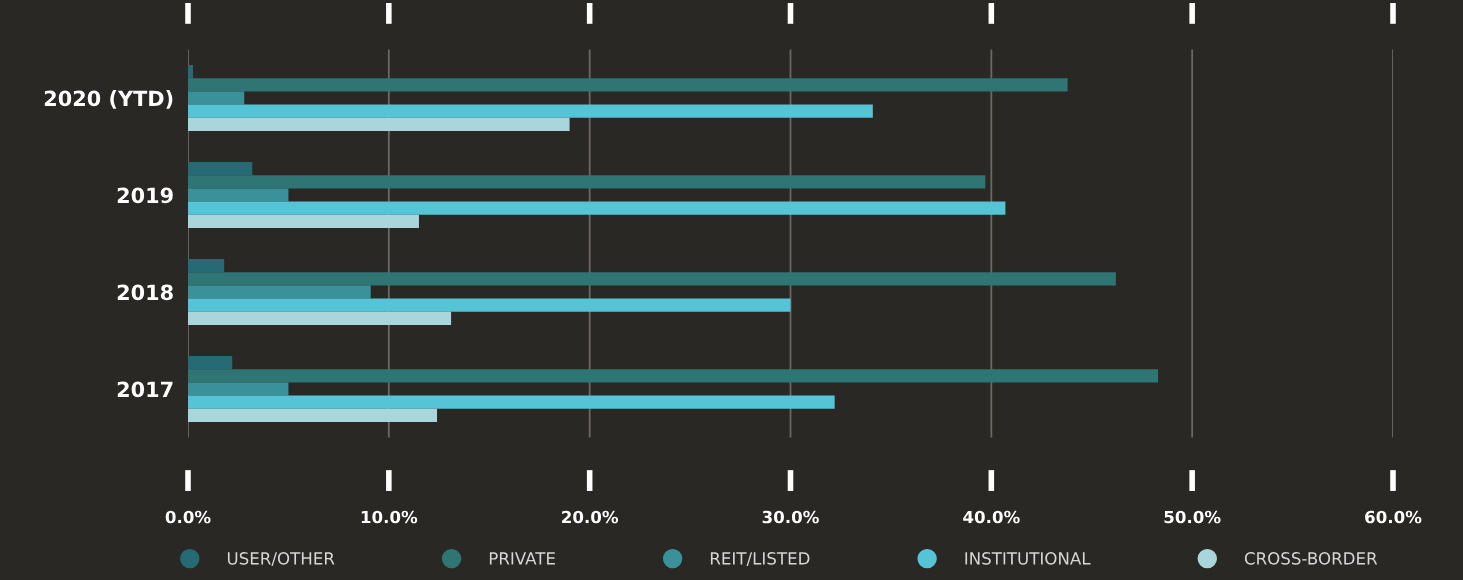  Describe the element at coordinates (281, 559) in the screenshot. I see `legend-label: USER/OTHER` at that location.